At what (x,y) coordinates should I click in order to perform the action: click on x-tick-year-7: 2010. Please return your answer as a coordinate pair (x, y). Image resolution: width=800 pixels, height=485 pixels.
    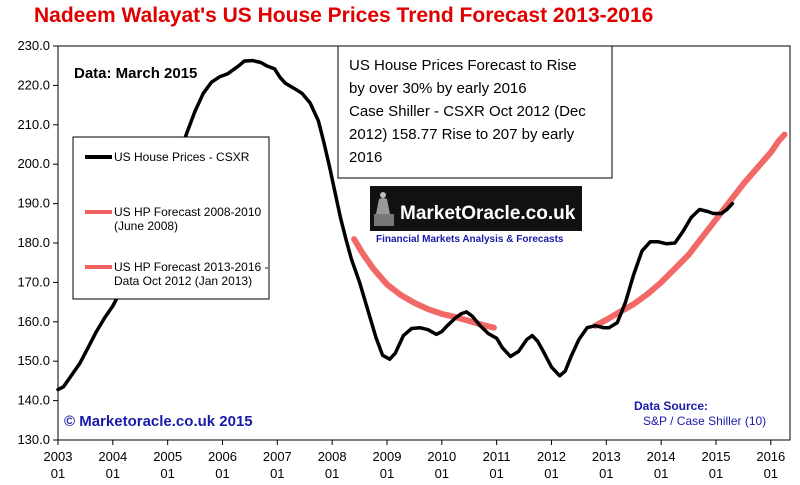
    Looking at the image, I should click on (441, 456).